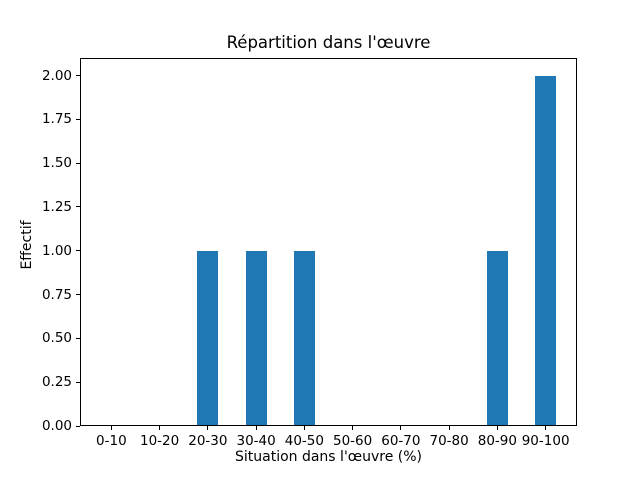 Image resolution: width=640 pixels, height=480 pixels. Describe the element at coordinates (56, 206) in the screenshot. I see `y-tick-label: 1.25` at that location.